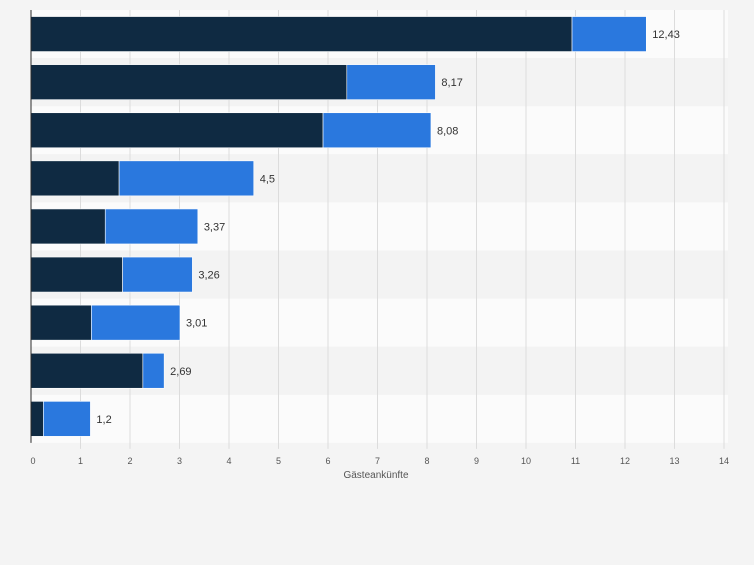  What do you see at coordinates (674, 461) in the screenshot?
I see `x-tick-label: 13` at bounding box center [674, 461].